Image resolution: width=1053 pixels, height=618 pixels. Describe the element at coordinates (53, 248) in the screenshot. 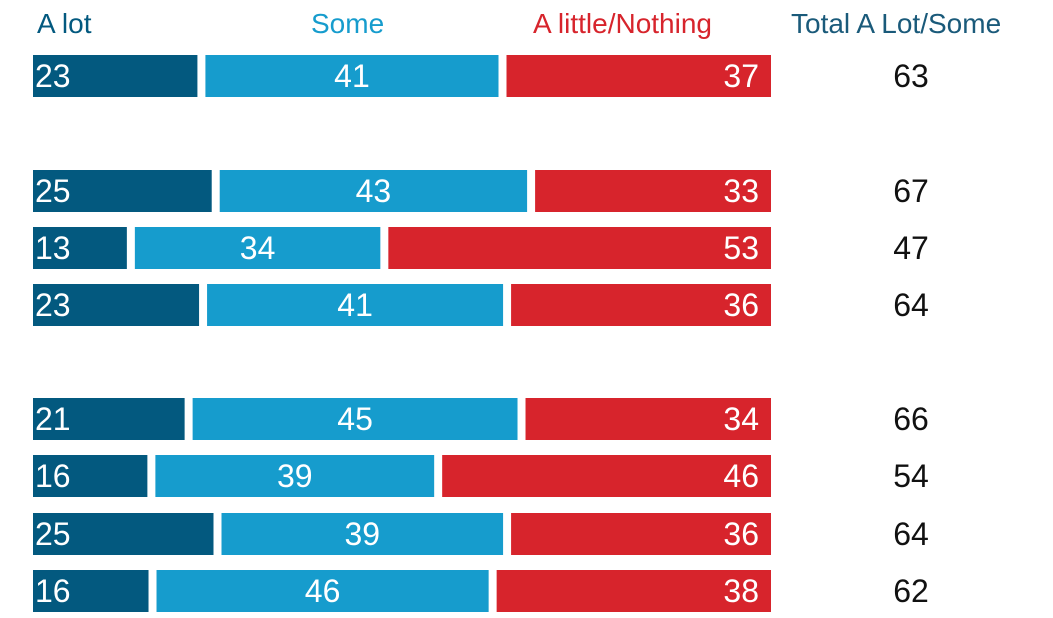

I see `label-a-lot-row-3: 13` at that location.